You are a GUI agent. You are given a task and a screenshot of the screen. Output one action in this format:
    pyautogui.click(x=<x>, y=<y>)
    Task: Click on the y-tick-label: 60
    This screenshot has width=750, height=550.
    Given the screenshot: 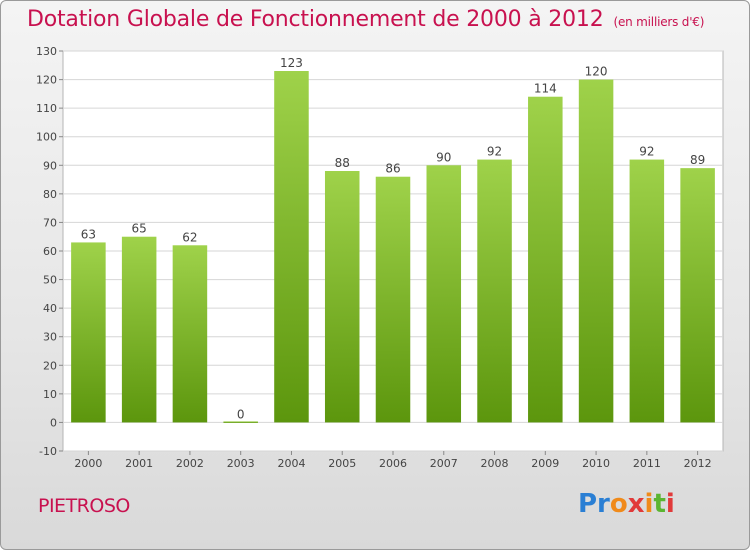 What is the action you would take?
    pyautogui.click(x=50, y=251)
    